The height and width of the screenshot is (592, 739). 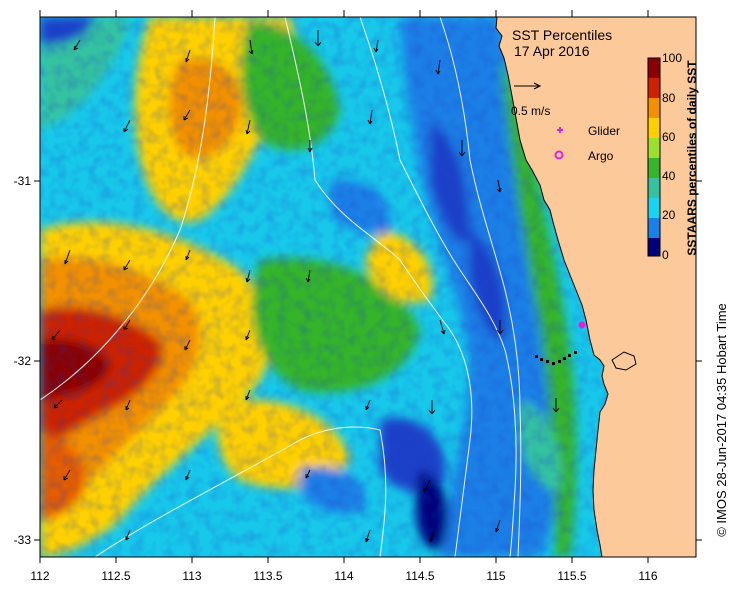 What do you see at coordinates (721, 420) in the screenshot?
I see `credit-text: © IMOS 28-Jun-2017 04:35 Hobart Time` at bounding box center [721, 420].